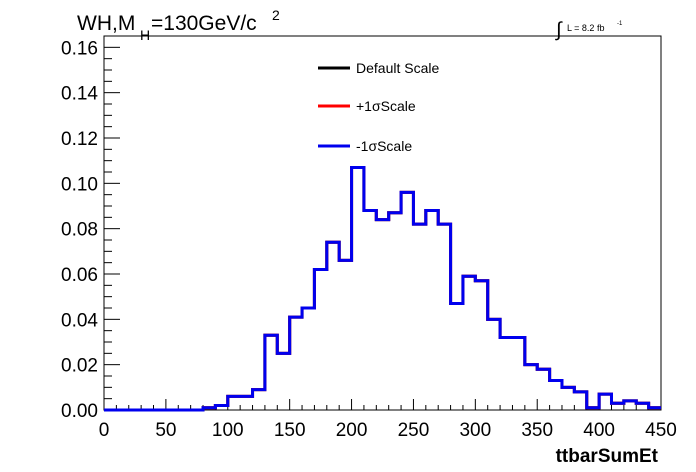  Describe the element at coordinates (79, 184) in the screenshot. I see `y-tick-label: 0.10` at that location.